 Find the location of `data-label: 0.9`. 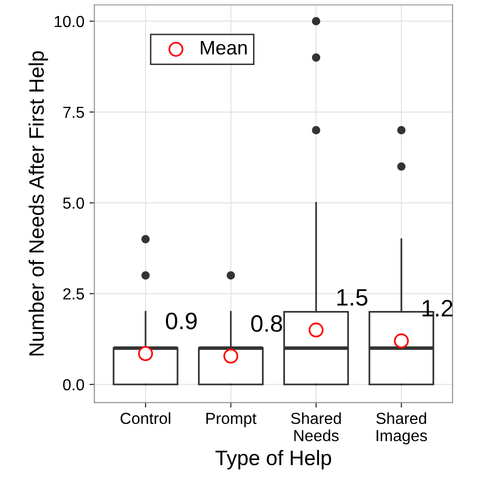

data-label: 0.9 is located at coordinates (181, 321).